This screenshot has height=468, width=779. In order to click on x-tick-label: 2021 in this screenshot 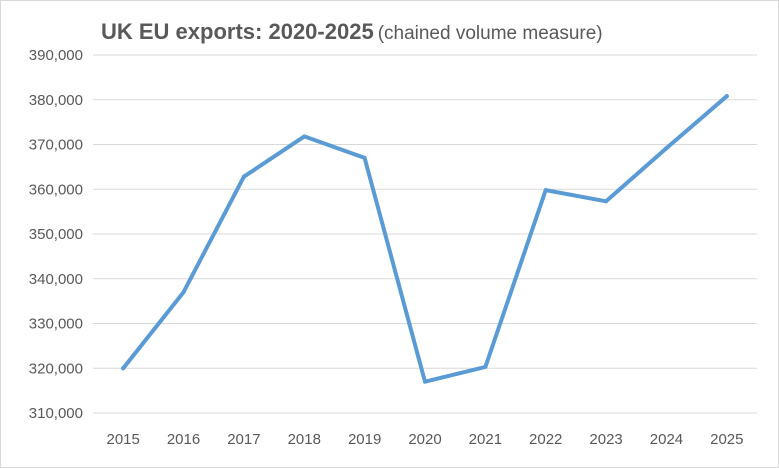, I will do `click(485, 439)`.